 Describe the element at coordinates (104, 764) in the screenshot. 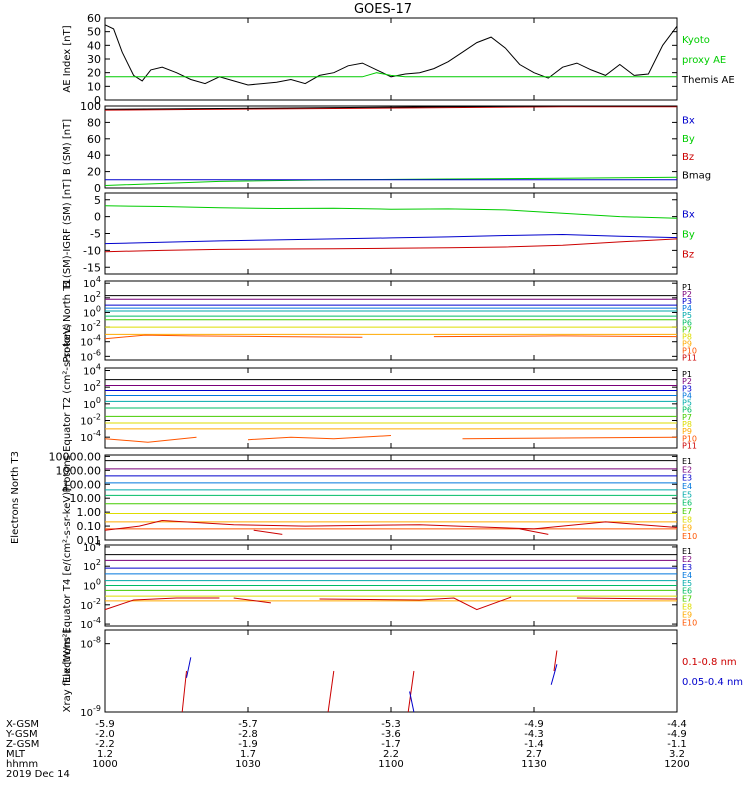

I see `x-axis-value: 1000` at that location.